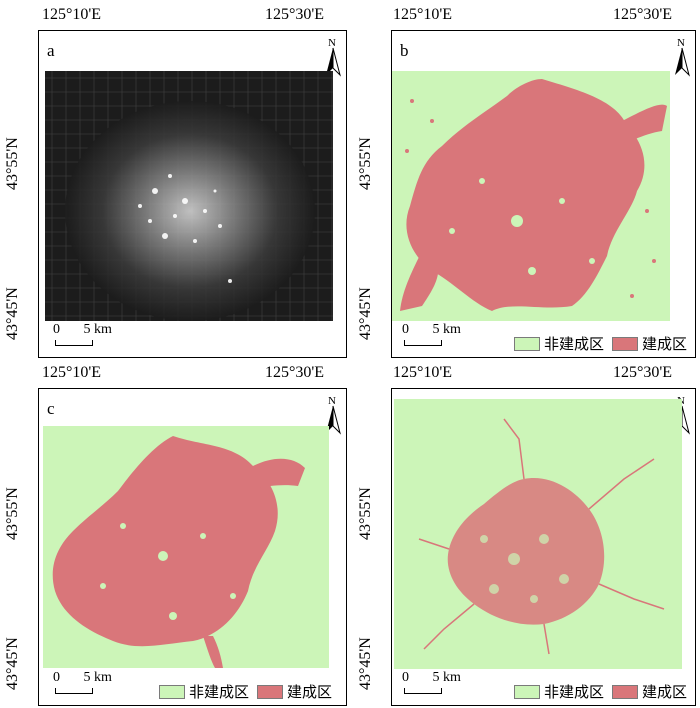 This screenshot has height=708, width=700. What do you see at coordinates (423, 372) in the screenshot?
I see `lon-label-d-left: 125°10'E` at bounding box center [423, 372].